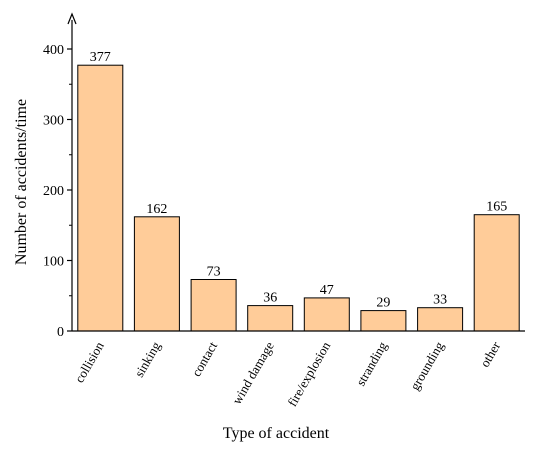  I want to click on y-tick-label-400: 400, so click(53, 50).